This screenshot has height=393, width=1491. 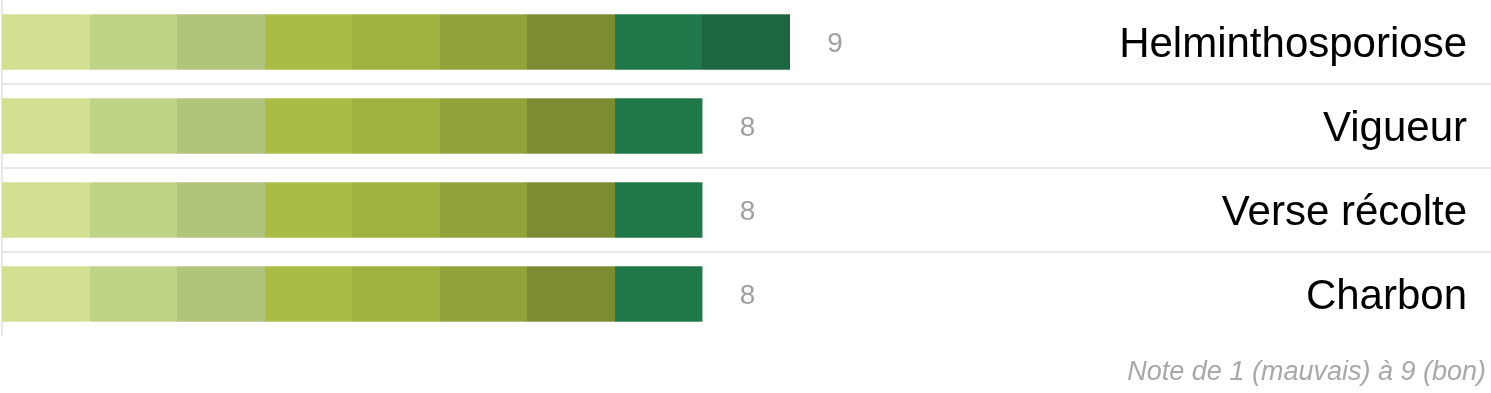 I want to click on data-label: 9, so click(x=835, y=42).